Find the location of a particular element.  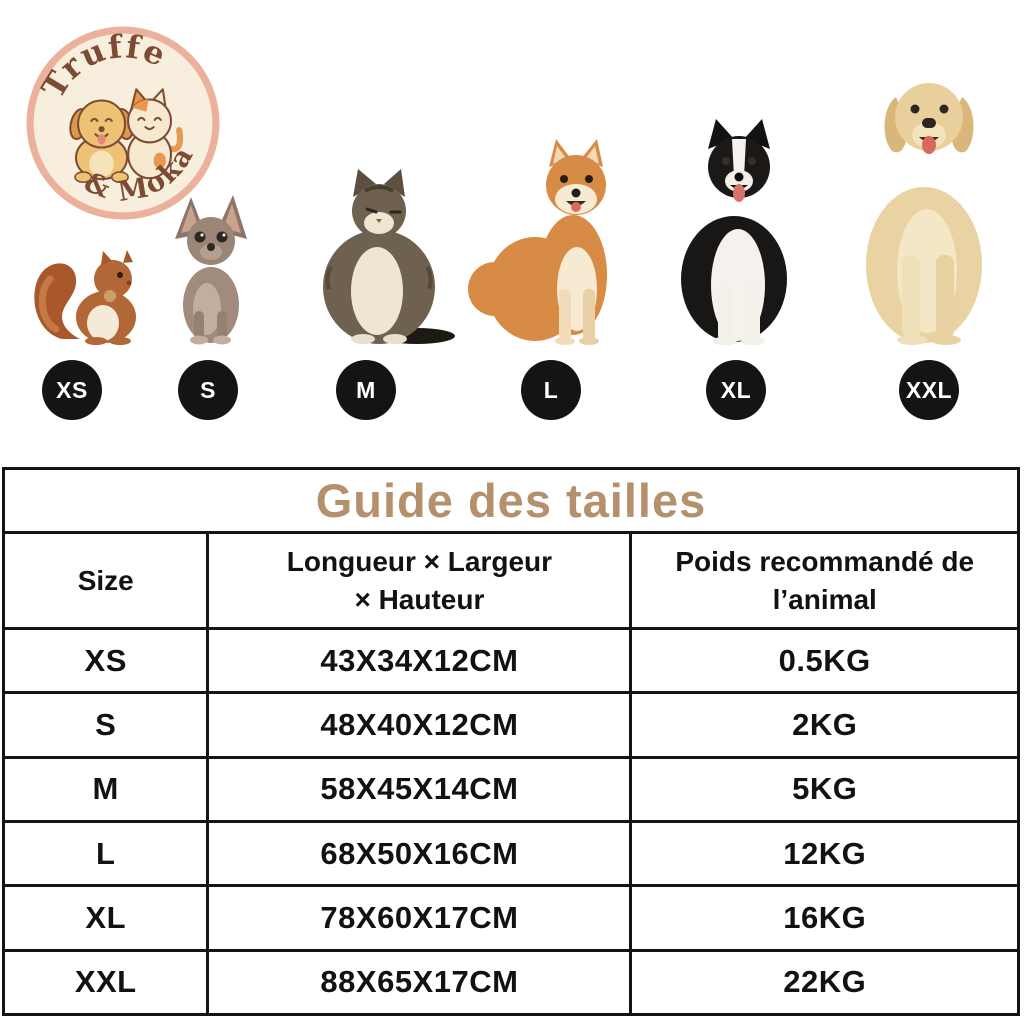

golden-retriever-image is located at coordinates (924, 214).